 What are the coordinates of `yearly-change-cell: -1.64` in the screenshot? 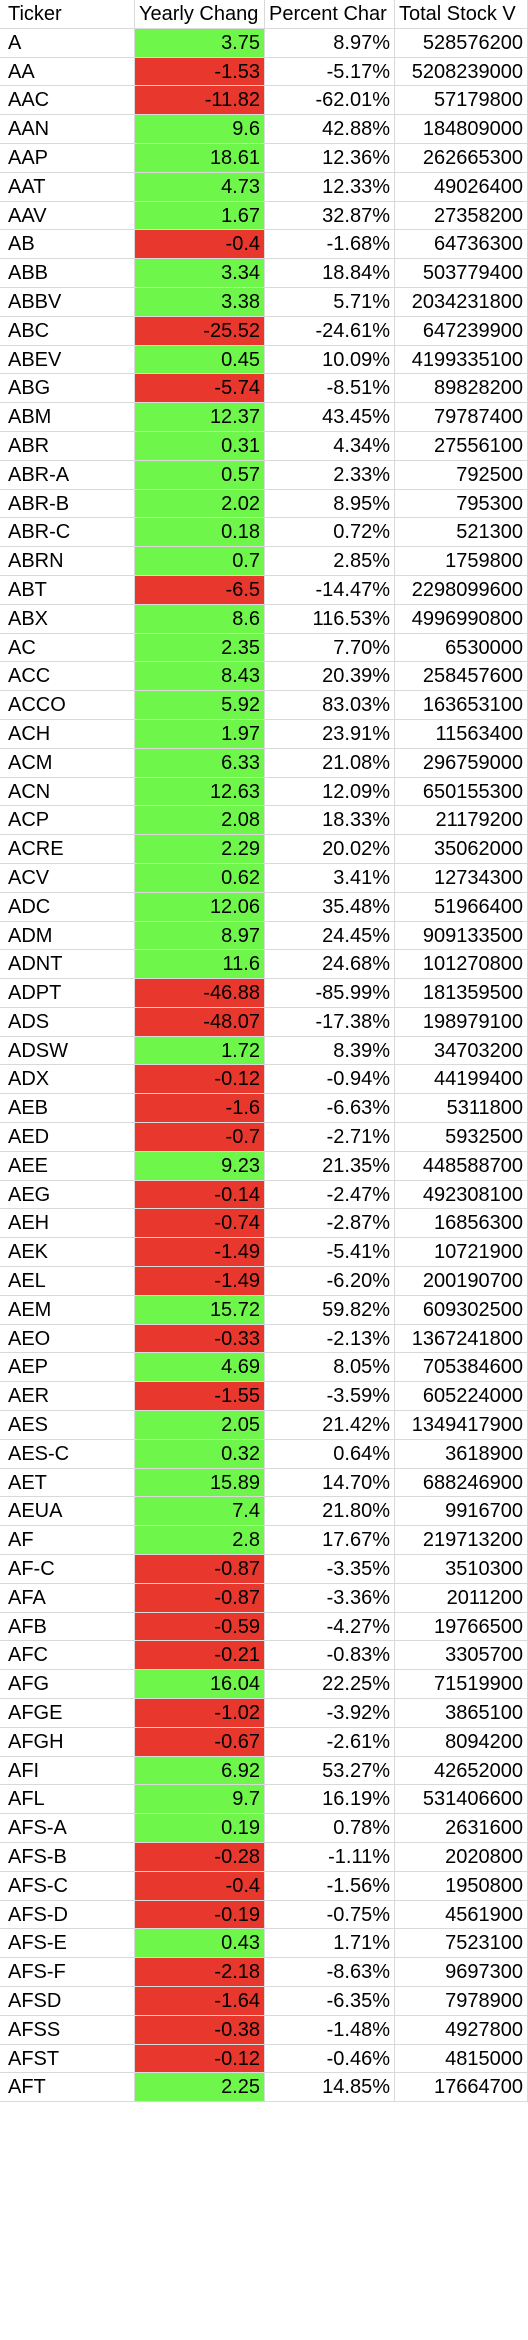 It's located at (200, 2001).